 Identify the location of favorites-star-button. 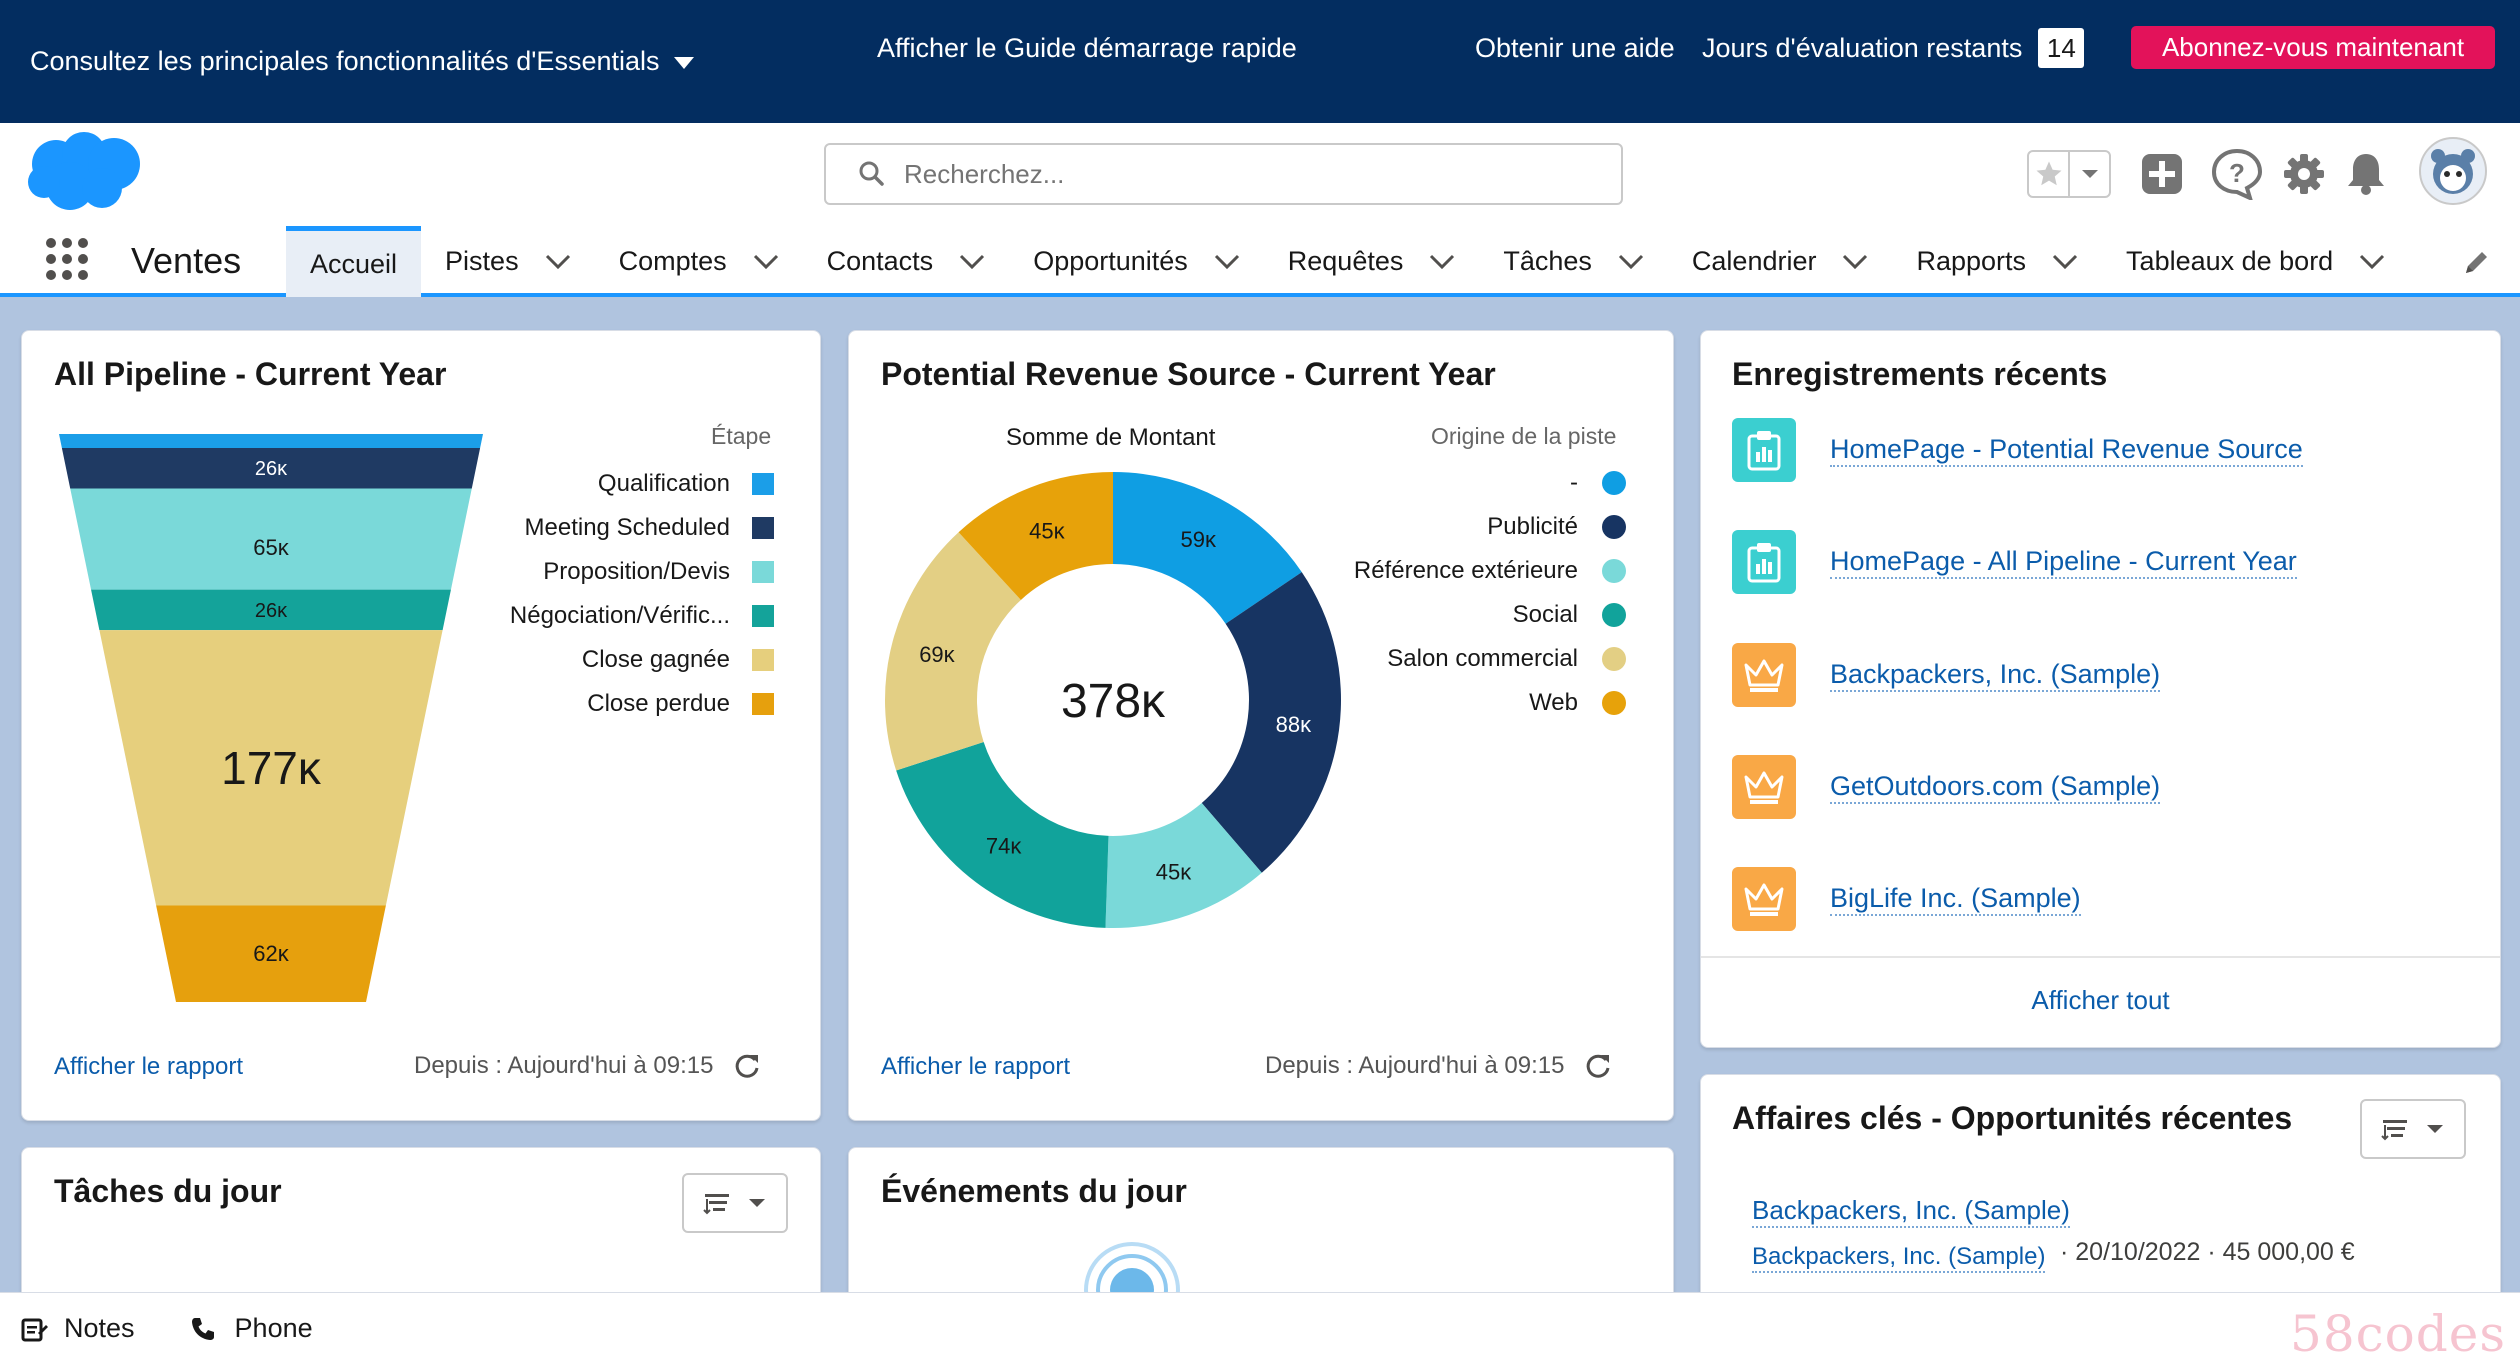
(2048, 174).